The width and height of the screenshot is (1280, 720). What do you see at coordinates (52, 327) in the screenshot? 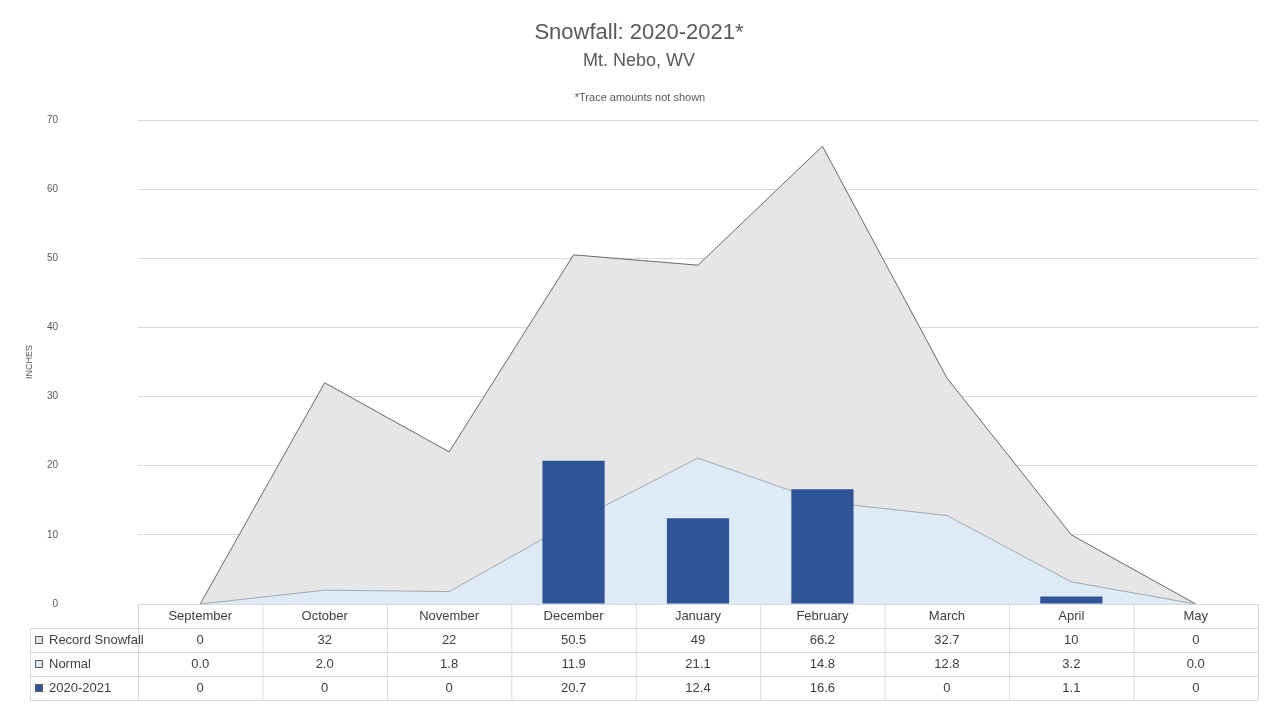
I see `y-tick-label: 40` at bounding box center [52, 327].